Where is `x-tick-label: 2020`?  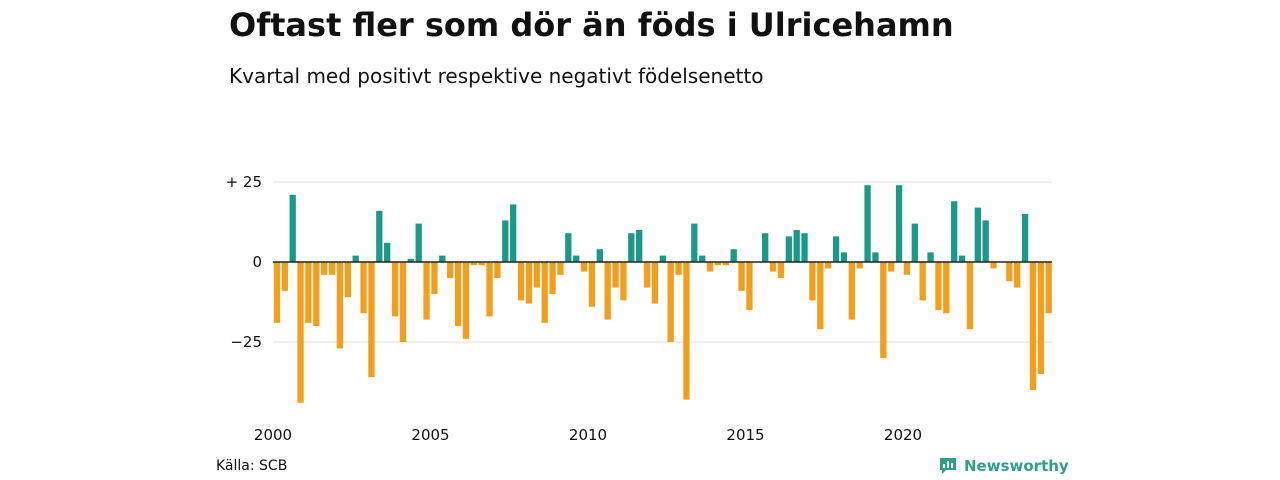
x-tick-label: 2020 is located at coordinates (903, 435).